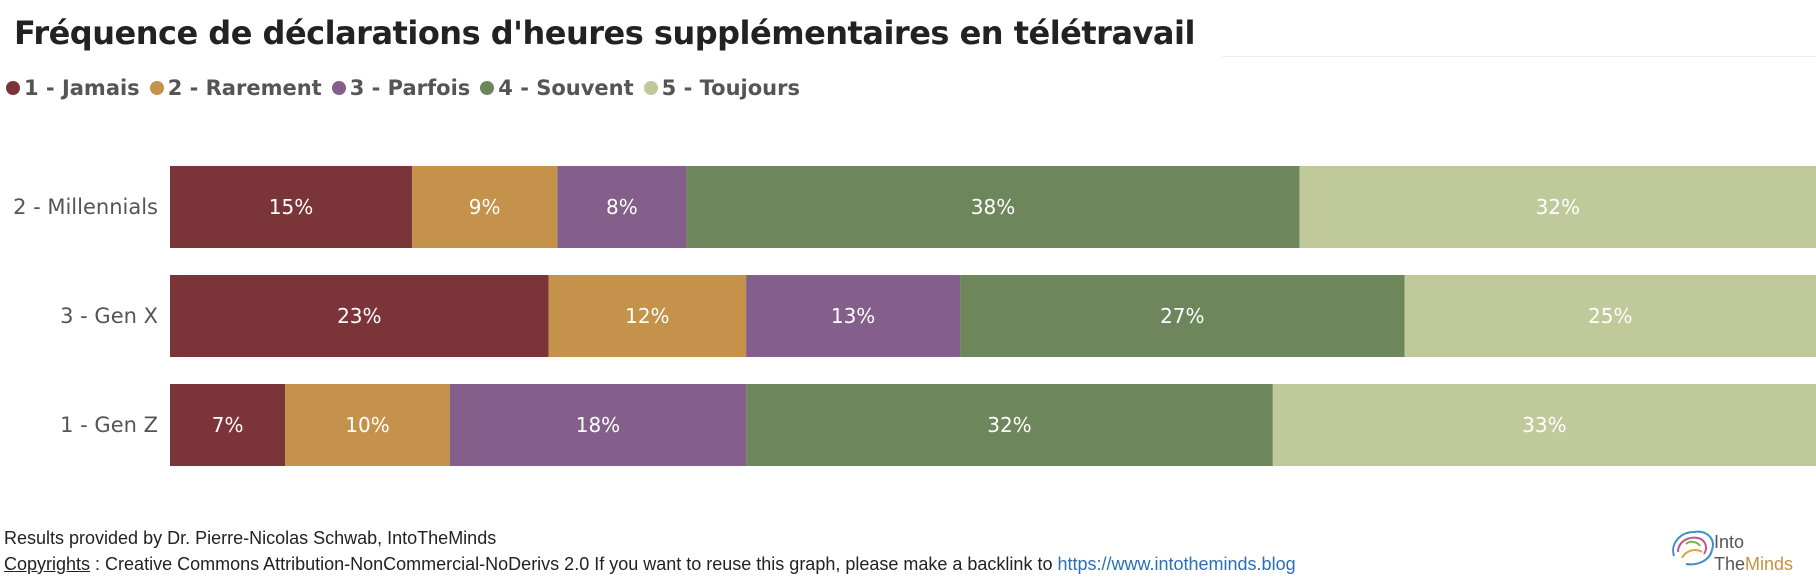  What do you see at coordinates (109, 425) in the screenshot?
I see `category-label: 1 - Gen Z` at bounding box center [109, 425].